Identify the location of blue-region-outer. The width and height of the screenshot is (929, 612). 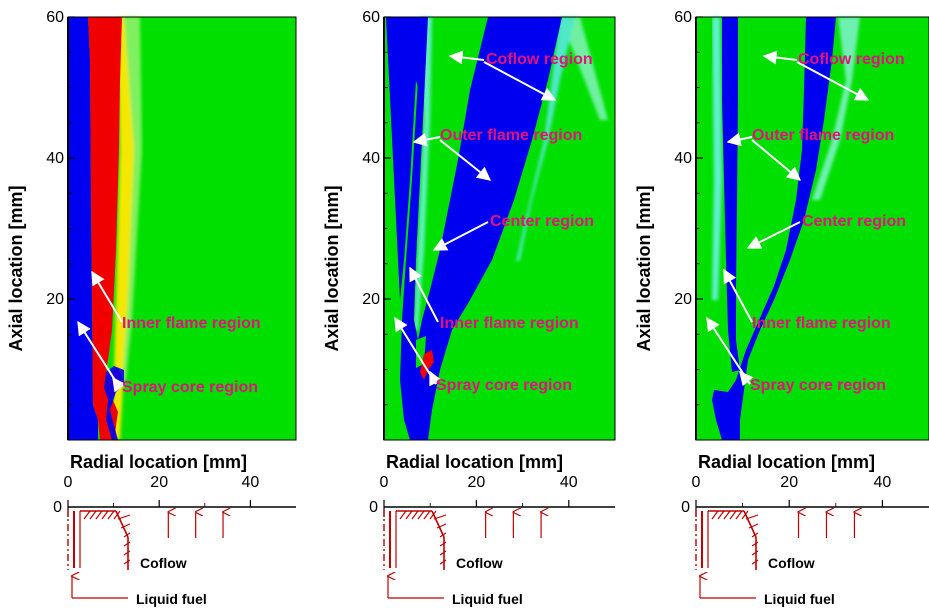
(774, 228).